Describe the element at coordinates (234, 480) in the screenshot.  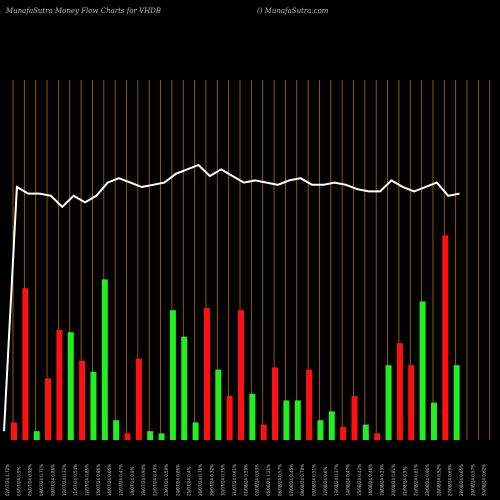
I see `x-tick-label: 31/07/24 0.61%` at that location.